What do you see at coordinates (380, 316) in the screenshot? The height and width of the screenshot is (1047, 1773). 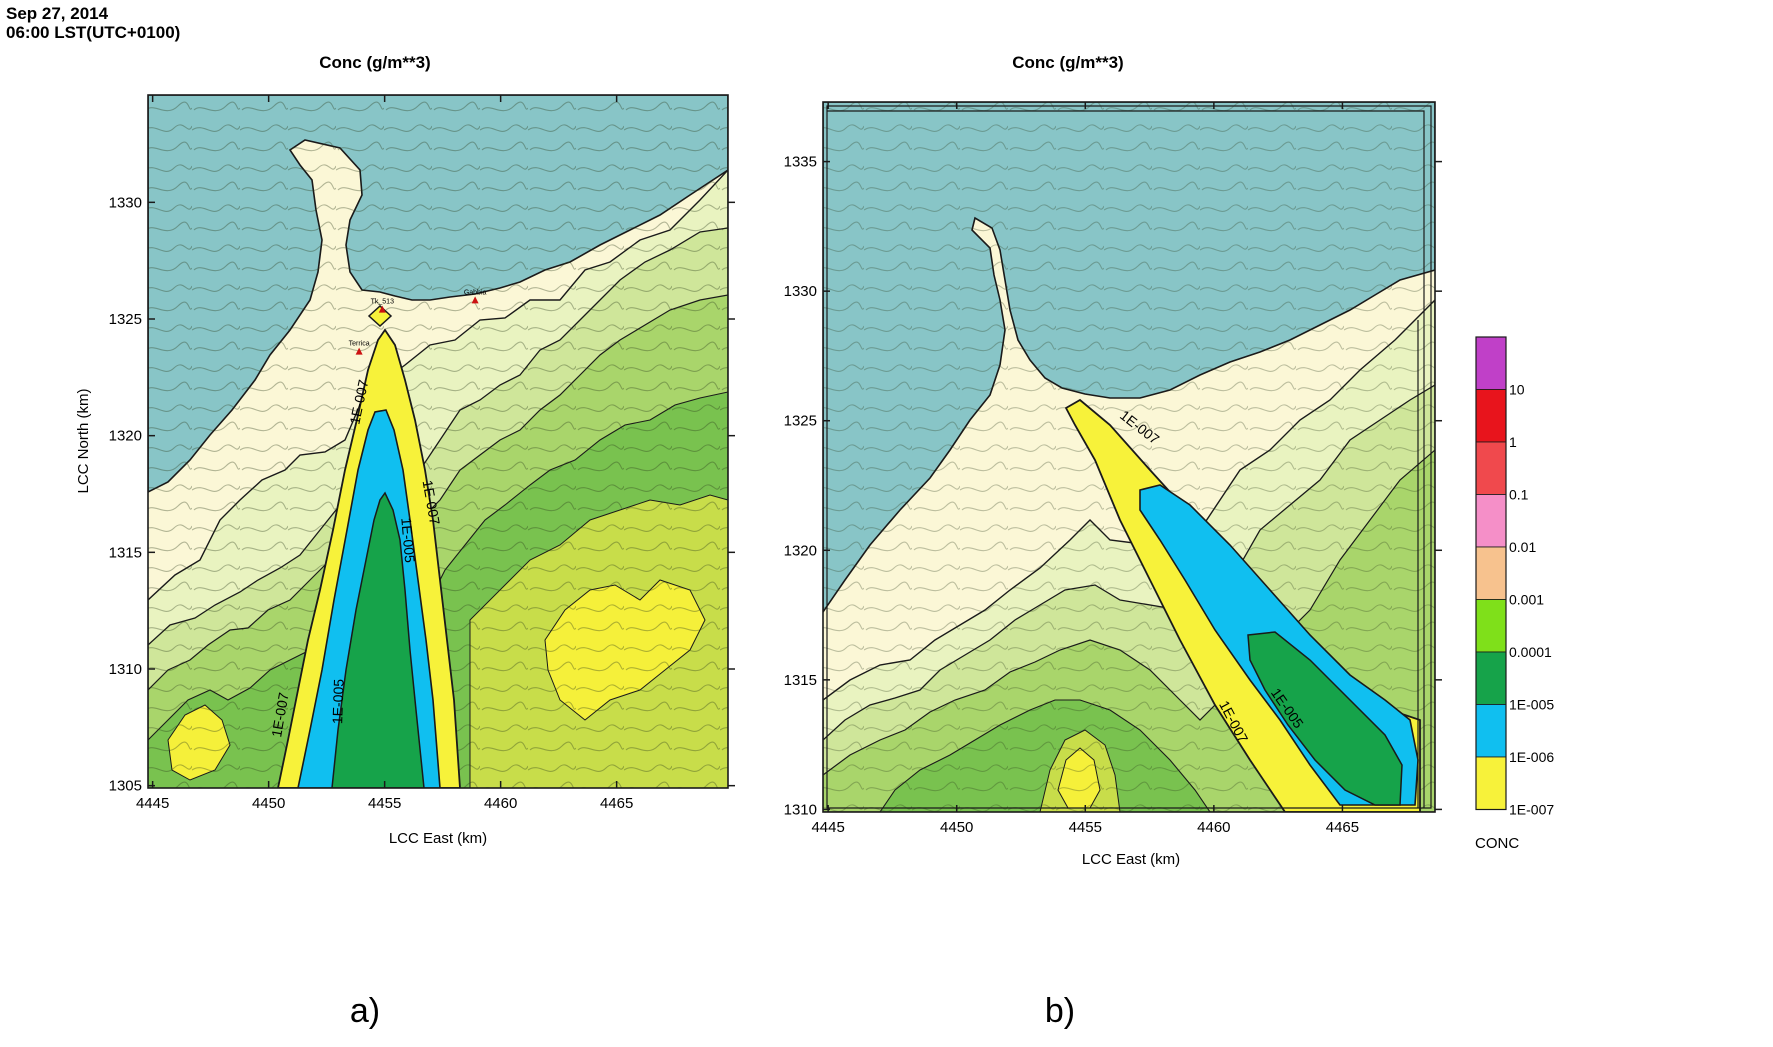 I see `panel-a-source-marker` at bounding box center [380, 316].